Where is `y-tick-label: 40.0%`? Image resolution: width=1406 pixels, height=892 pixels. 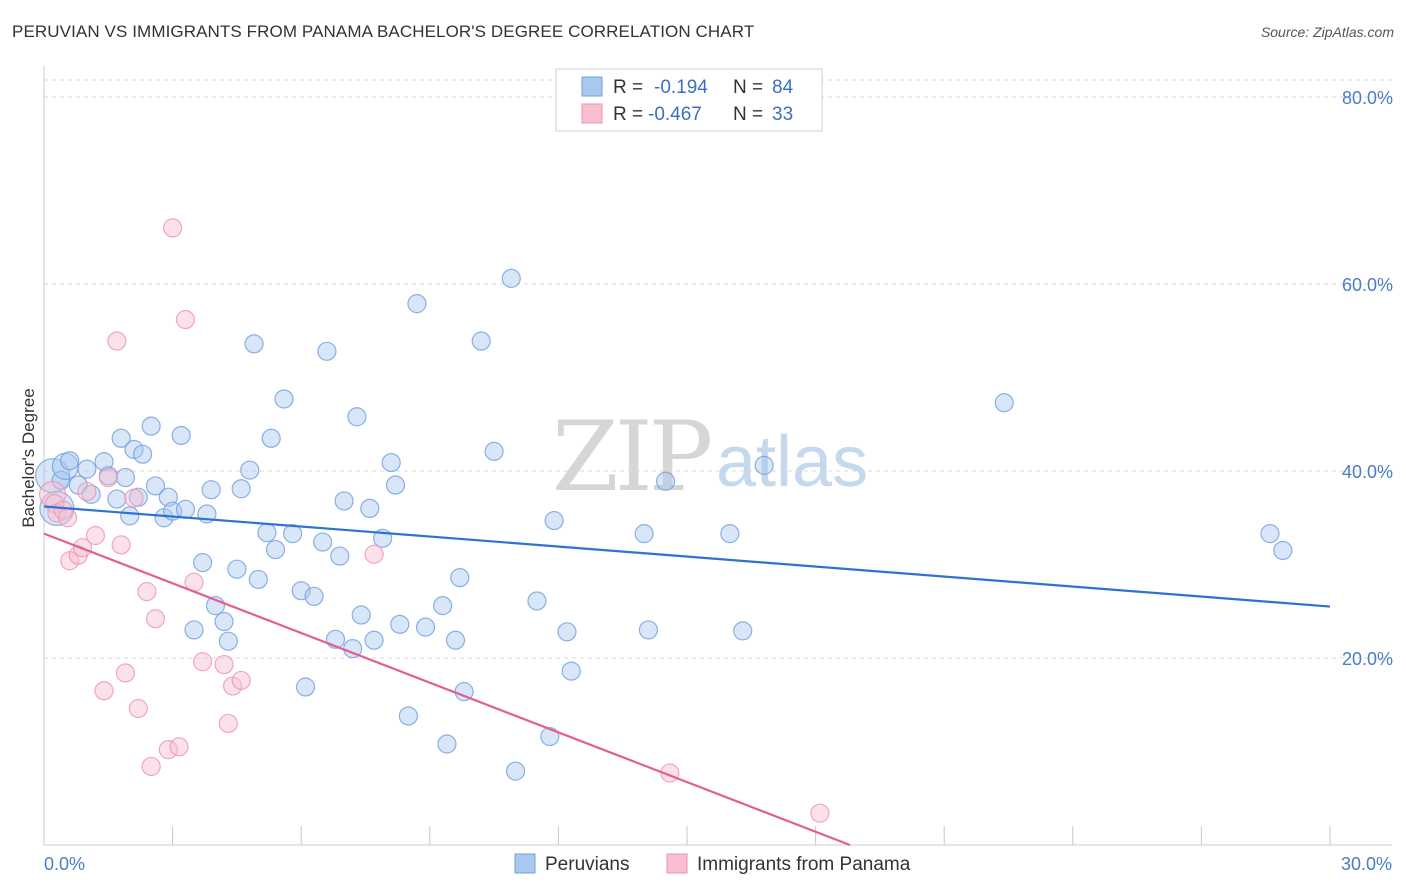
y-tick-label: 40.0% is located at coordinates (1367, 472).